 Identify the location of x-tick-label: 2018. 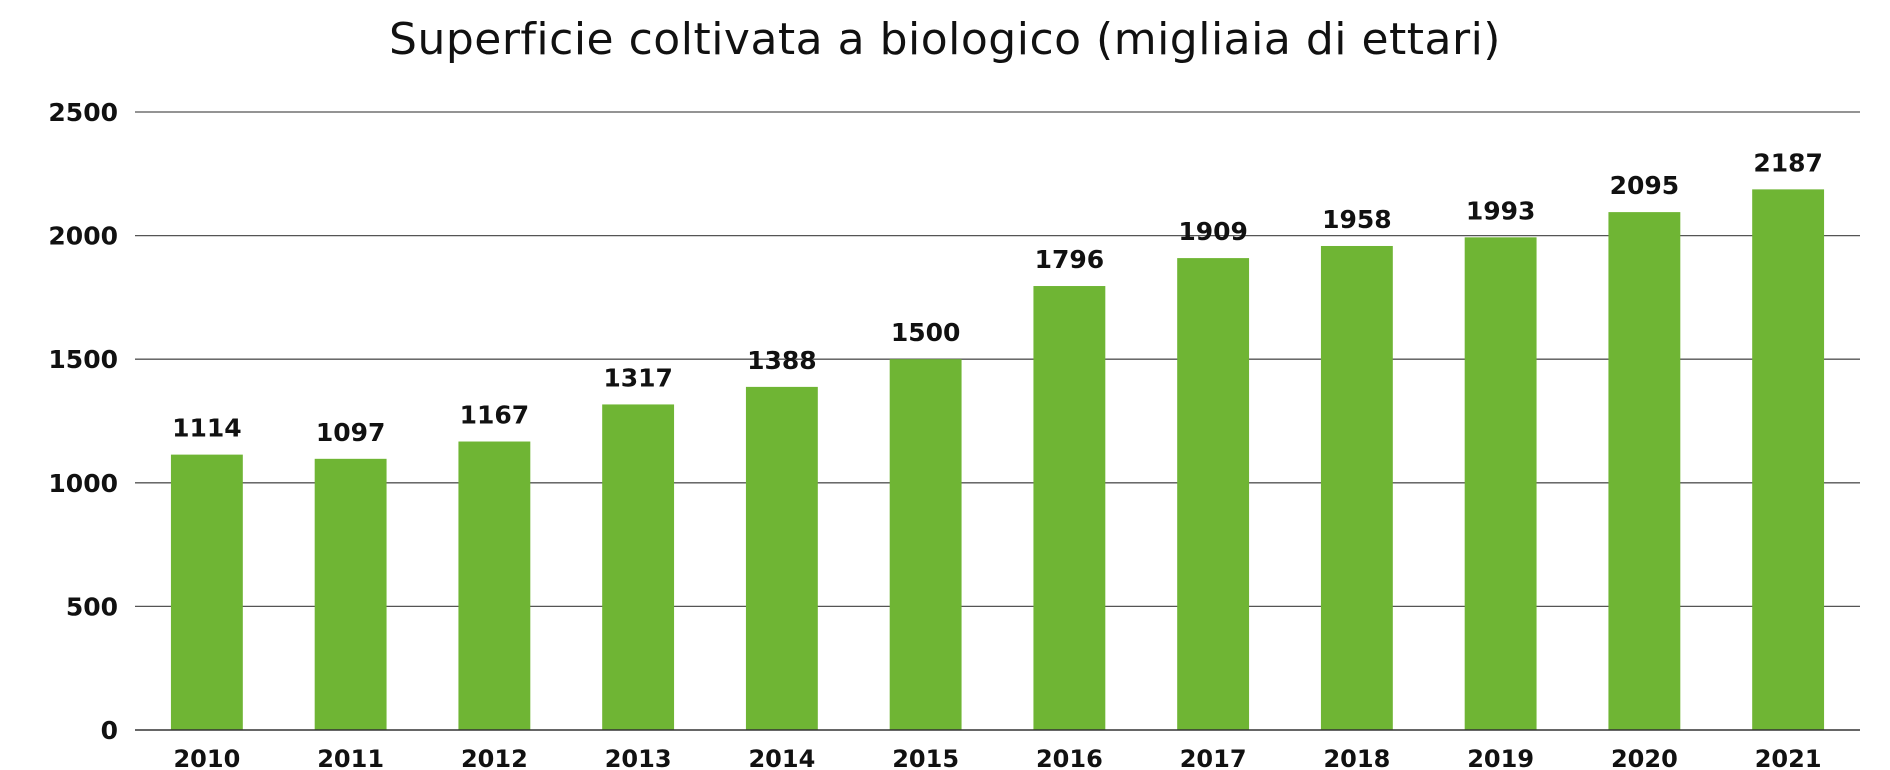
(1356, 757).